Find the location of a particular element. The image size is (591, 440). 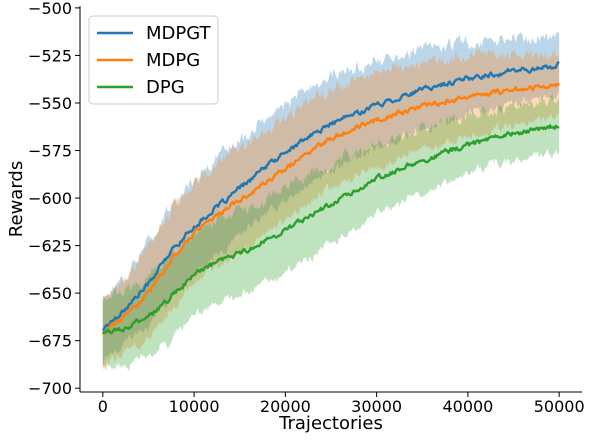

y-tick-label: −625 is located at coordinates (50, 246).